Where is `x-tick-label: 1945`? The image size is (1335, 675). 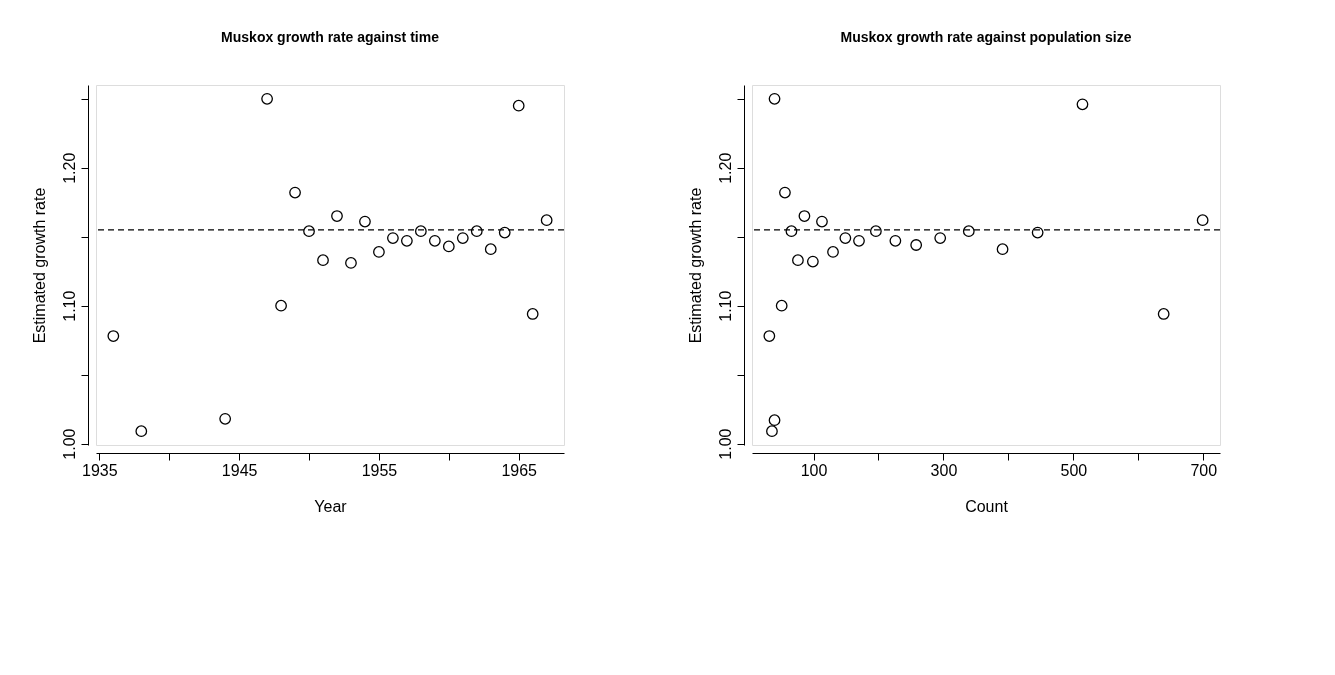
x-tick-label: 1945 is located at coordinates (239, 470).